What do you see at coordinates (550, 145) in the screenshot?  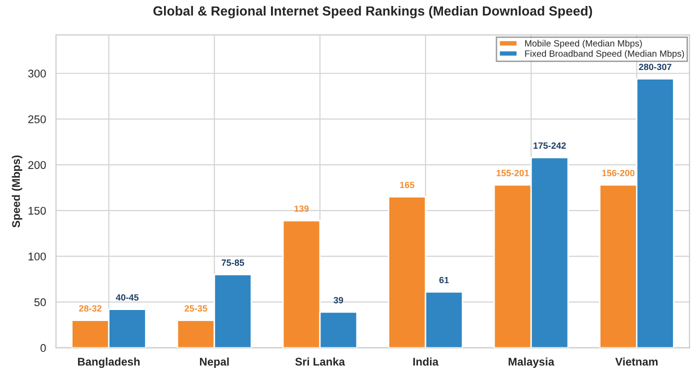 I see `data-label: 175-242` at bounding box center [550, 145].